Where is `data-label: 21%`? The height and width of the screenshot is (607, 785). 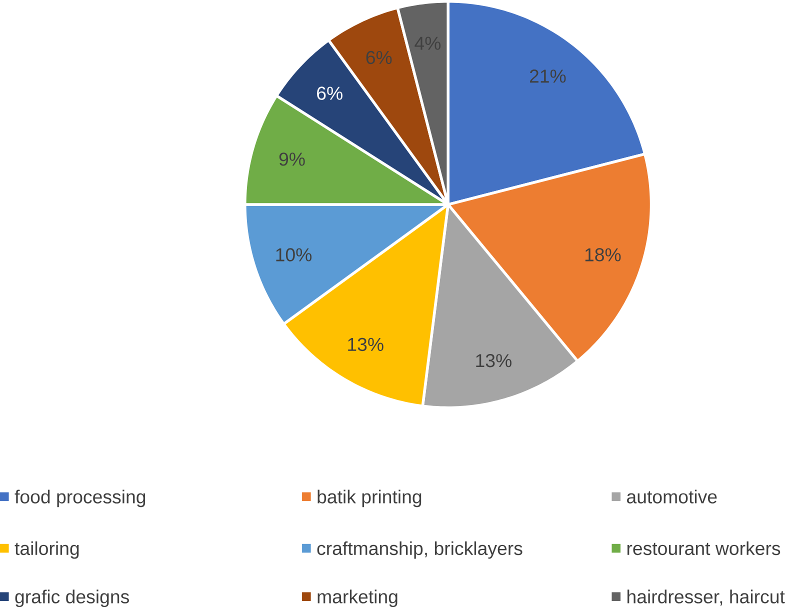 data-label: 21% is located at coordinates (548, 76).